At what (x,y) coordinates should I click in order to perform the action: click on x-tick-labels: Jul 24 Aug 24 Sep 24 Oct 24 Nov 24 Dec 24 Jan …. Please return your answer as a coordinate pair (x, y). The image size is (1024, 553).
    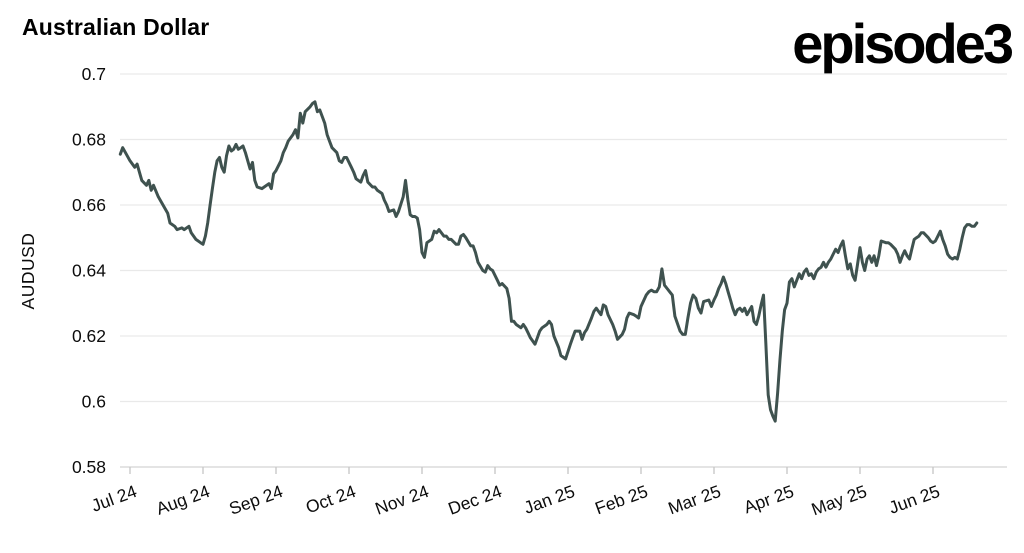
    Looking at the image, I should click on (516, 500).